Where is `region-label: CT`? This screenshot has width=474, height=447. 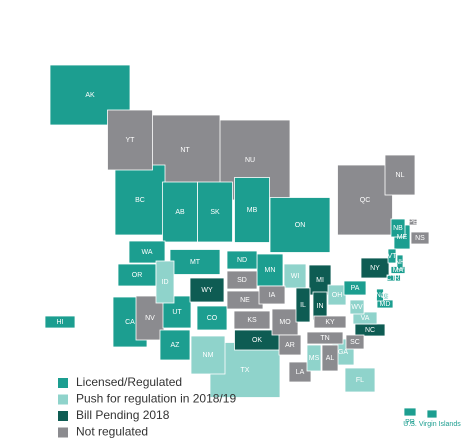
region-label: CT is located at coordinates (391, 278).